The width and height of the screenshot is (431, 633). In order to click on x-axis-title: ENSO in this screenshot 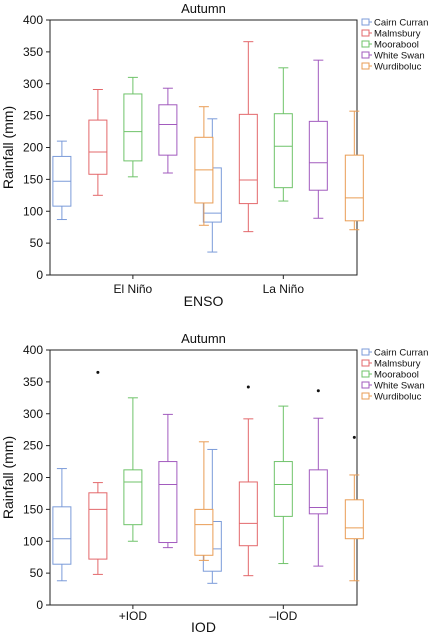, I will do `click(204, 301)`.